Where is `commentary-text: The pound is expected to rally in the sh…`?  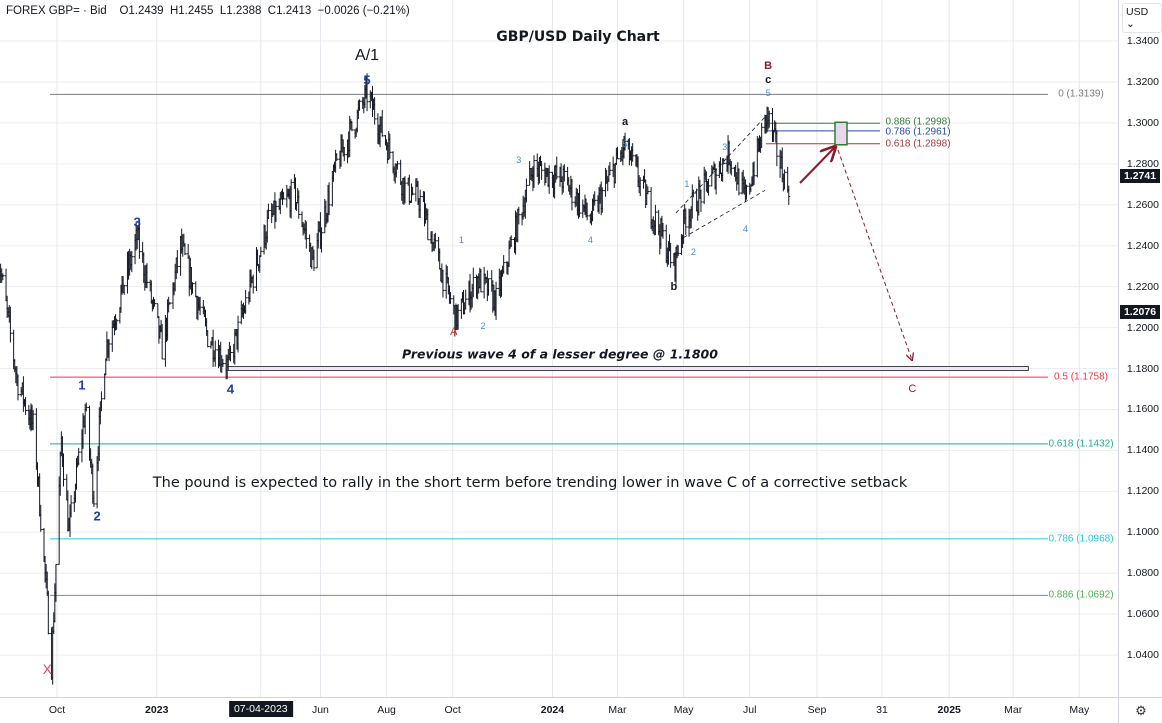 commentary-text: The pound is expected to rally in the sh… is located at coordinates (530, 483).